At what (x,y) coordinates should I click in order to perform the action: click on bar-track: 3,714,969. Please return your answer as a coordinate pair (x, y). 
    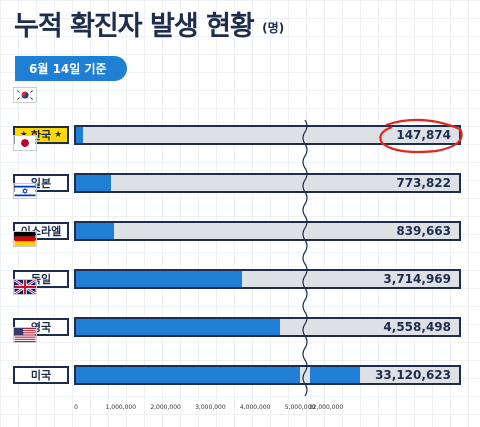
    Looking at the image, I should click on (267, 279).